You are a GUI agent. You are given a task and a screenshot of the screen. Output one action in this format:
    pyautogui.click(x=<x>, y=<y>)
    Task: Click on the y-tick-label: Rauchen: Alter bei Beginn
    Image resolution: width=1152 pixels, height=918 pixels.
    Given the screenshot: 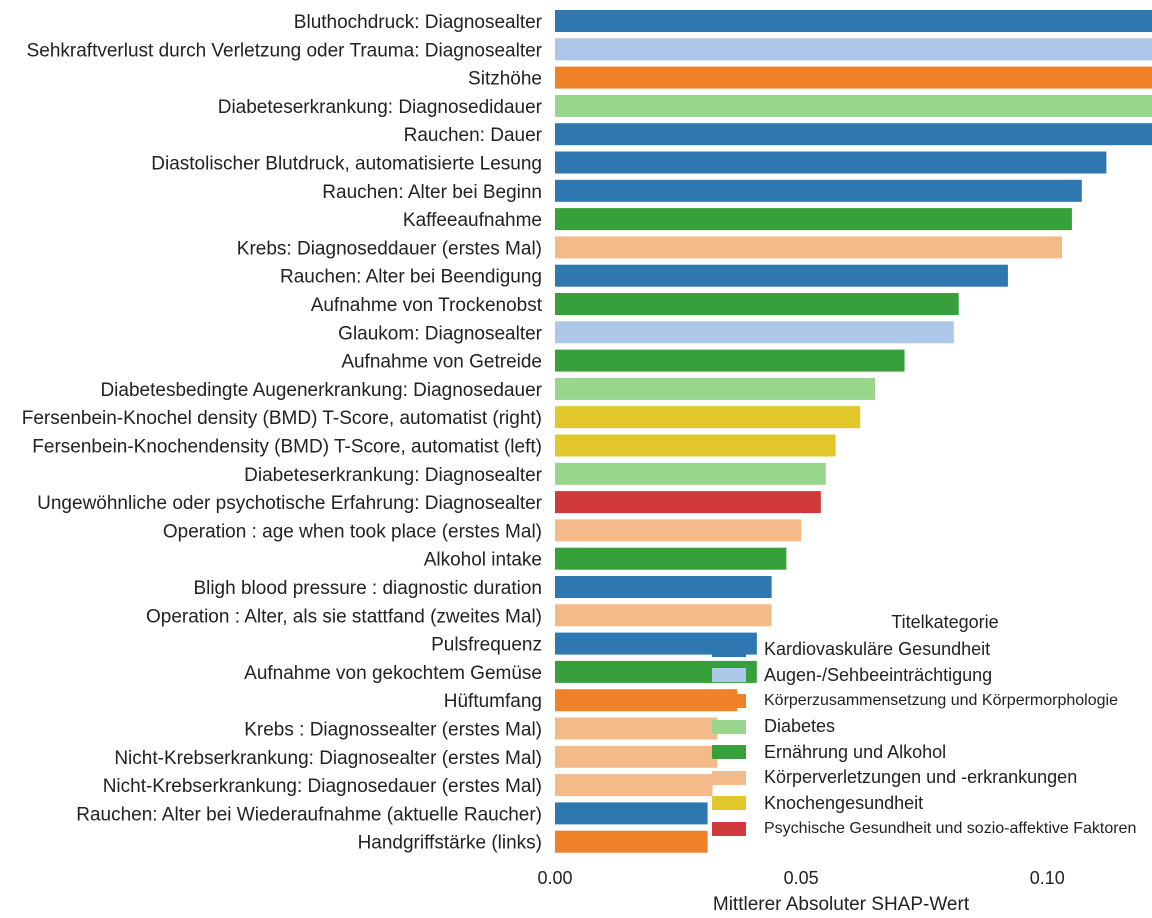 What is the action you would take?
    pyautogui.click(x=432, y=192)
    